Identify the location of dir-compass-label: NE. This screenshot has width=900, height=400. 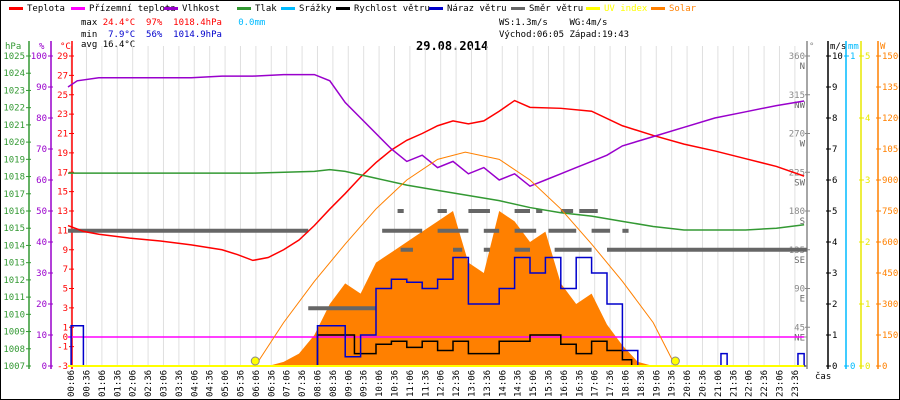
(799, 338).